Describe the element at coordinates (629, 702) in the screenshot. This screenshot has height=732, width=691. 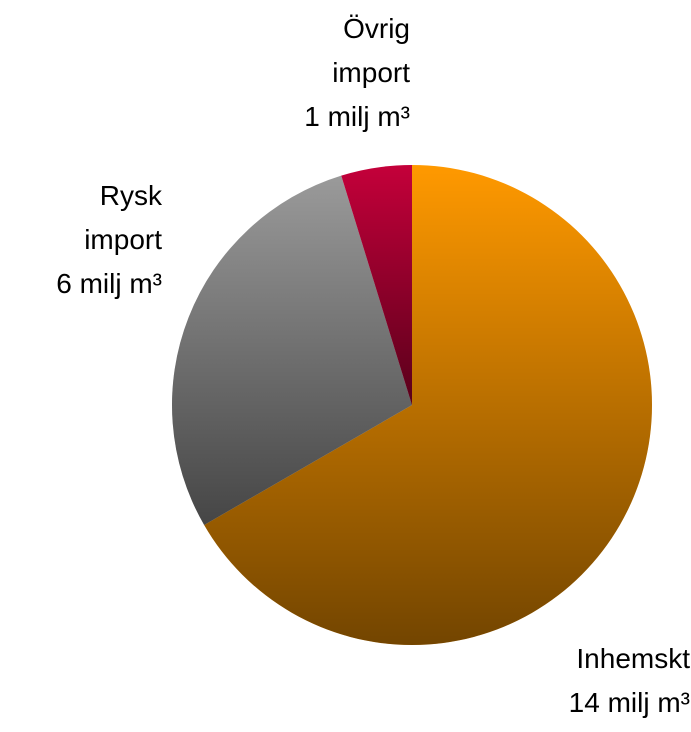
I see `value-label: 14 milj m³` at that location.